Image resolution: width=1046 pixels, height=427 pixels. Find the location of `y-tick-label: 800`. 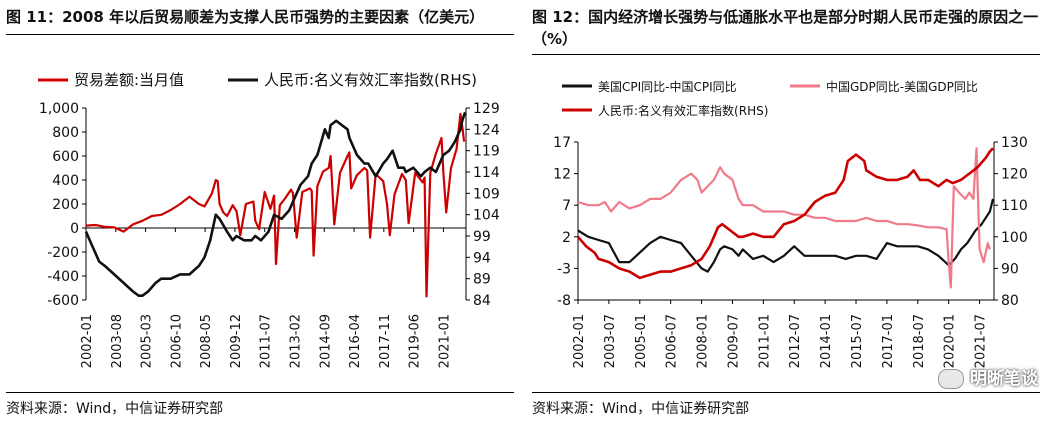

y-tick-label: 800 is located at coordinates (65, 133).